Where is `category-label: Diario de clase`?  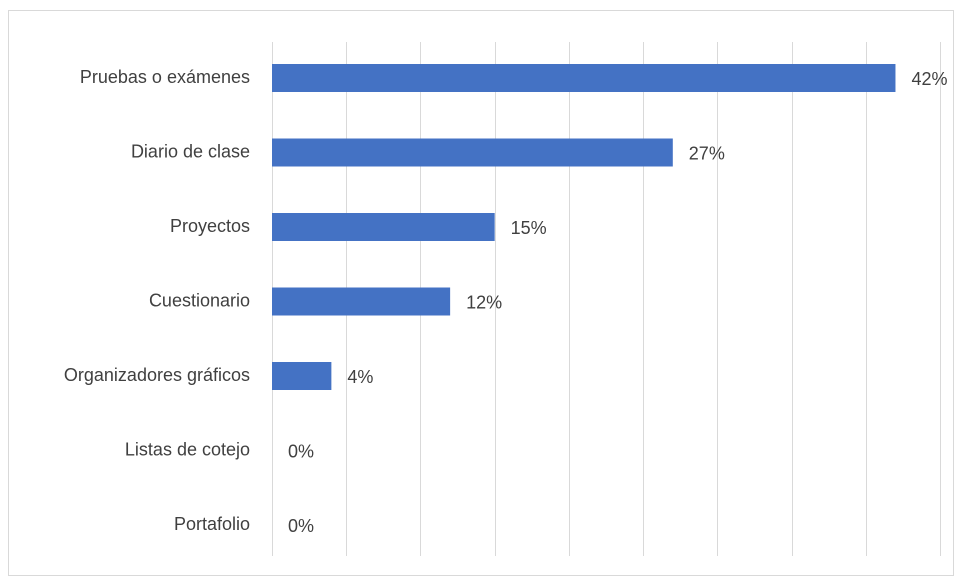 category-label: Diario de clase is located at coordinates (190, 151).